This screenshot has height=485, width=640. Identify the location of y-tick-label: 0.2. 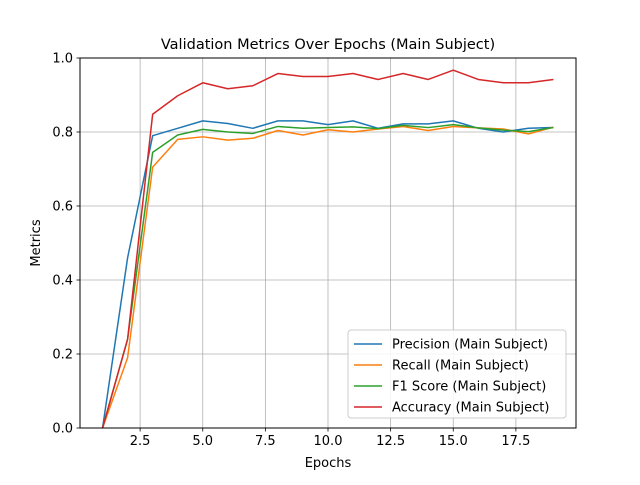
(62, 355).